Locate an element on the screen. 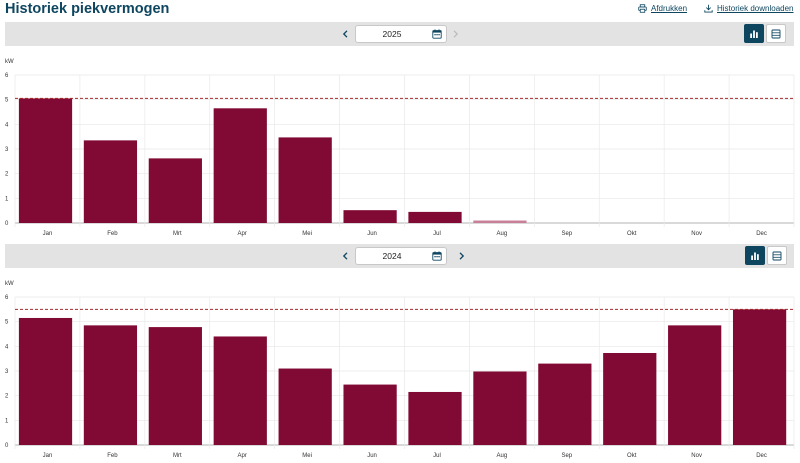 This screenshot has width=800, height=463. download-icon is located at coordinates (708, 8).